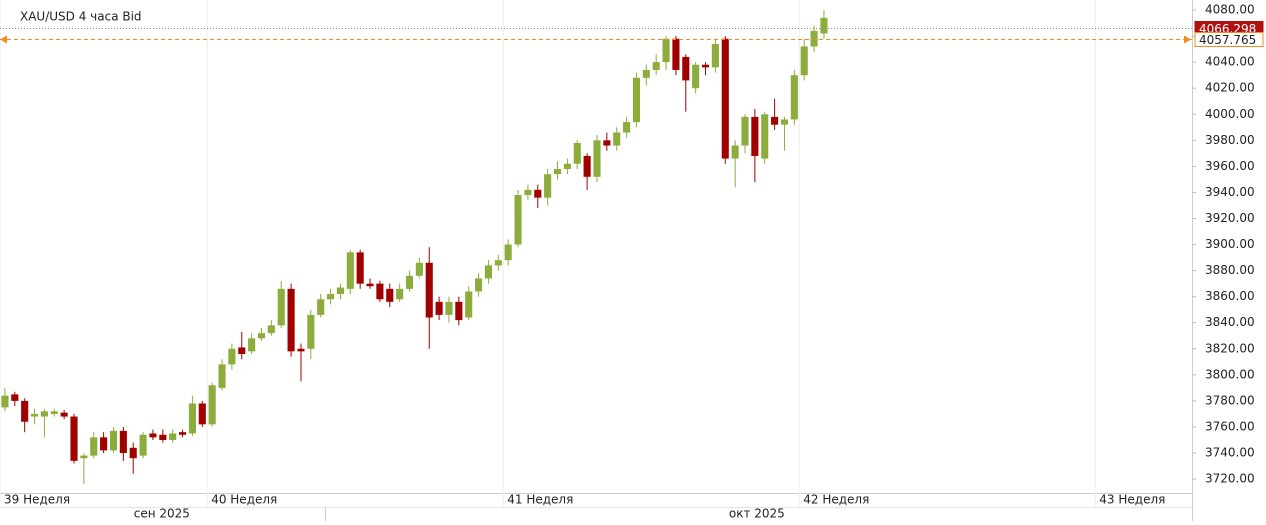 The height and width of the screenshot is (525, 1266). Describe the element at coordinates (836, 500) in the screenshot. I see `x-tick-label: 42 Неделя` at that location.